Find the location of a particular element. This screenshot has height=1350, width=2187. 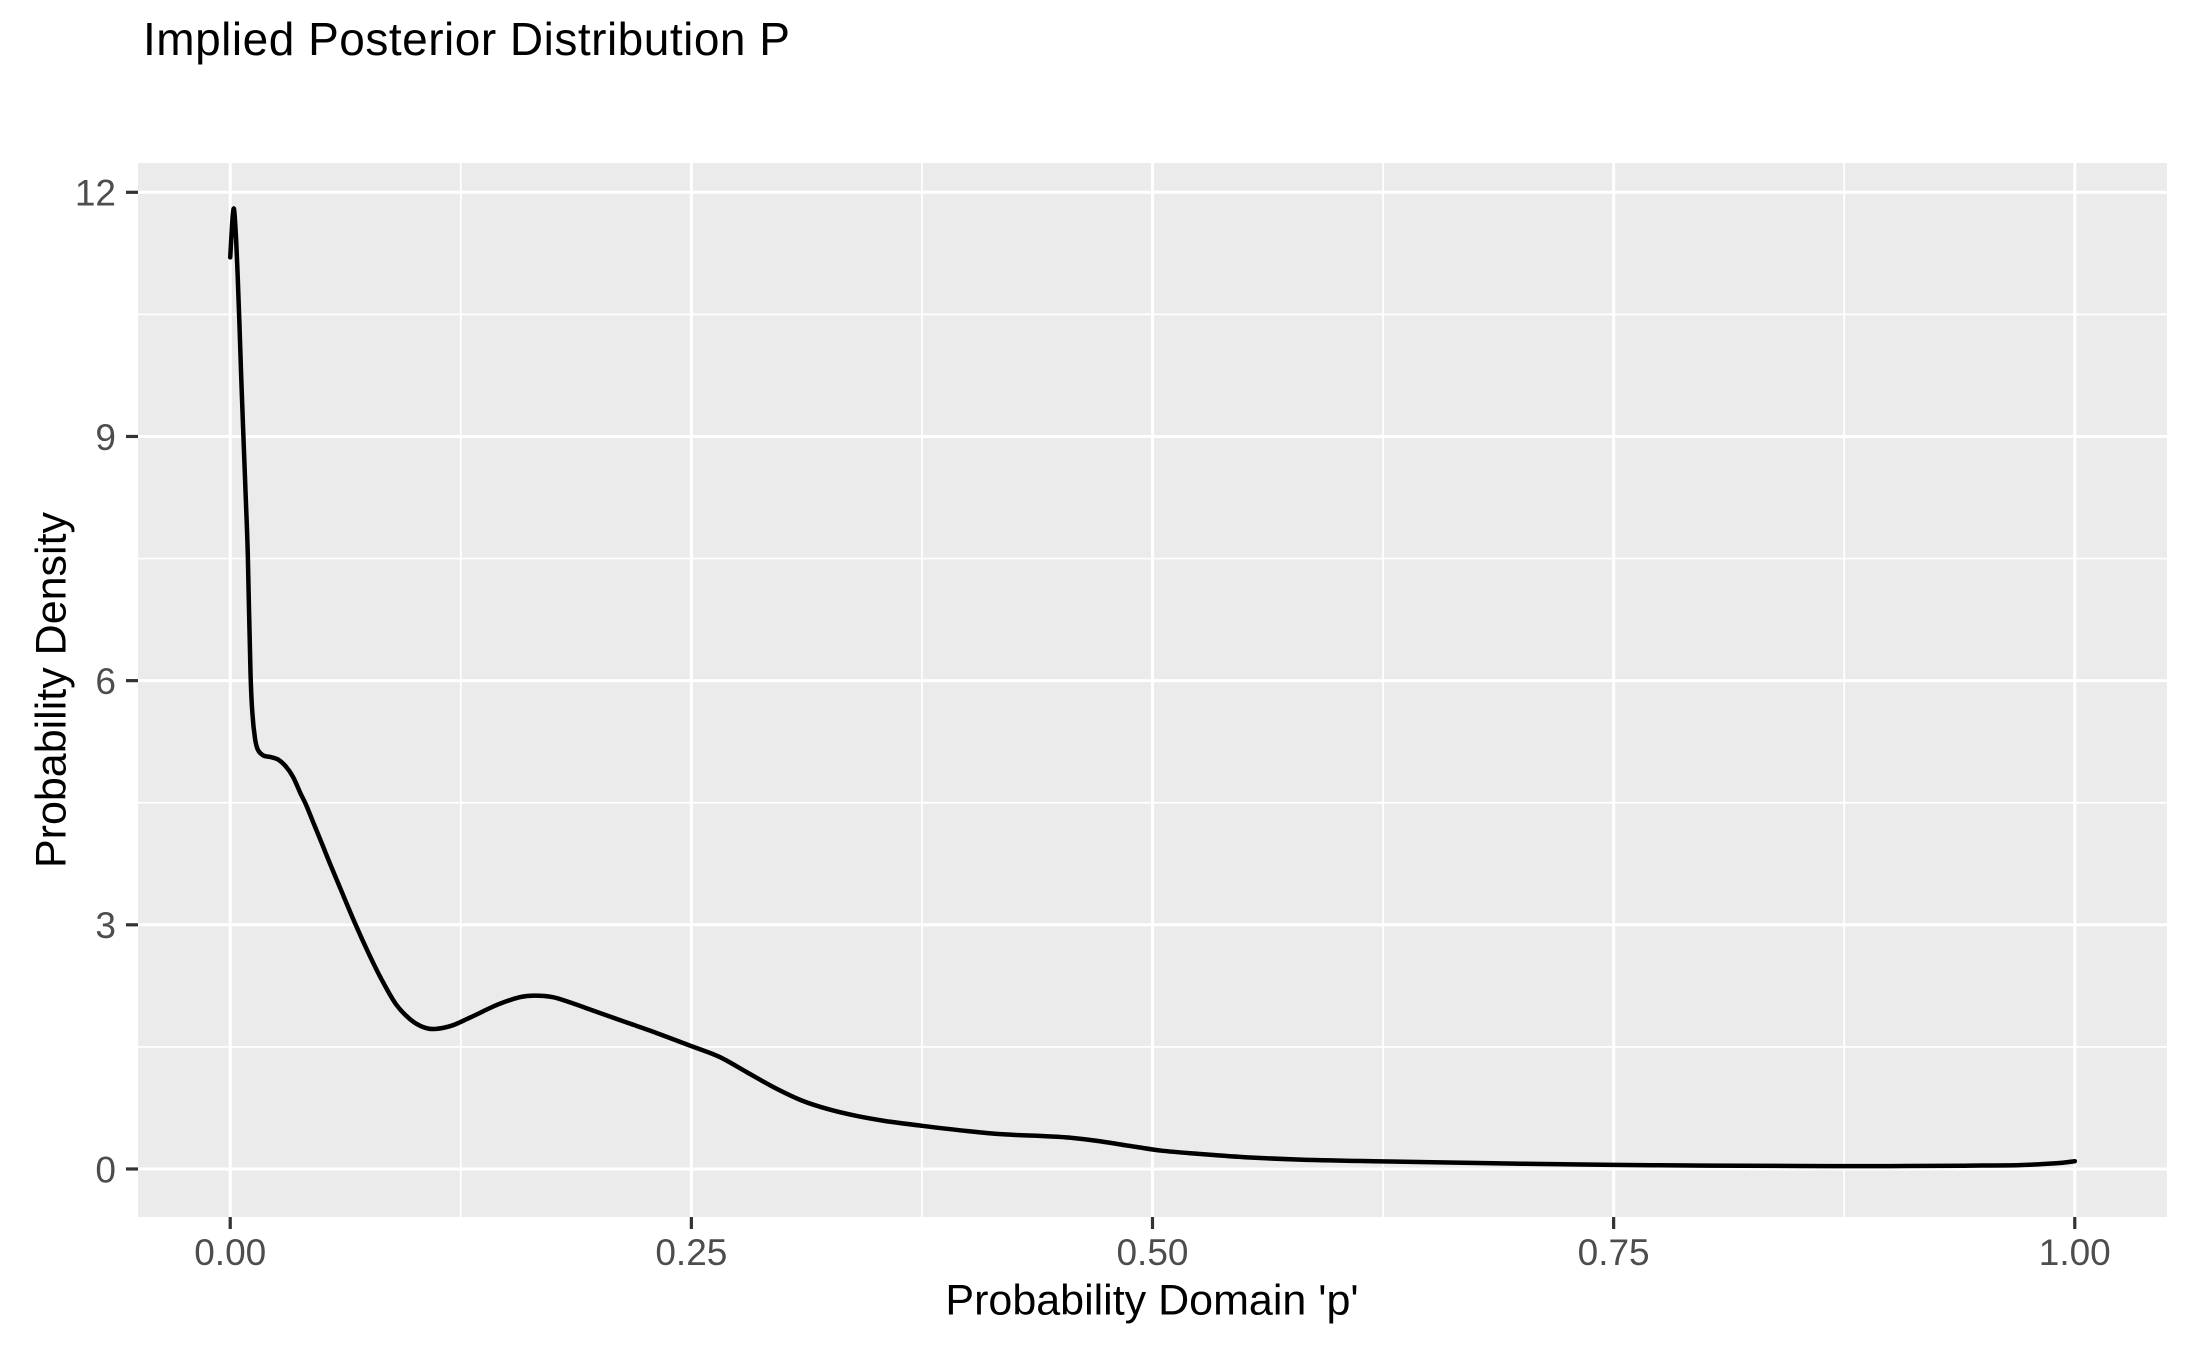

y-axis-title: Probability Density is located at coordinates (51, 690).